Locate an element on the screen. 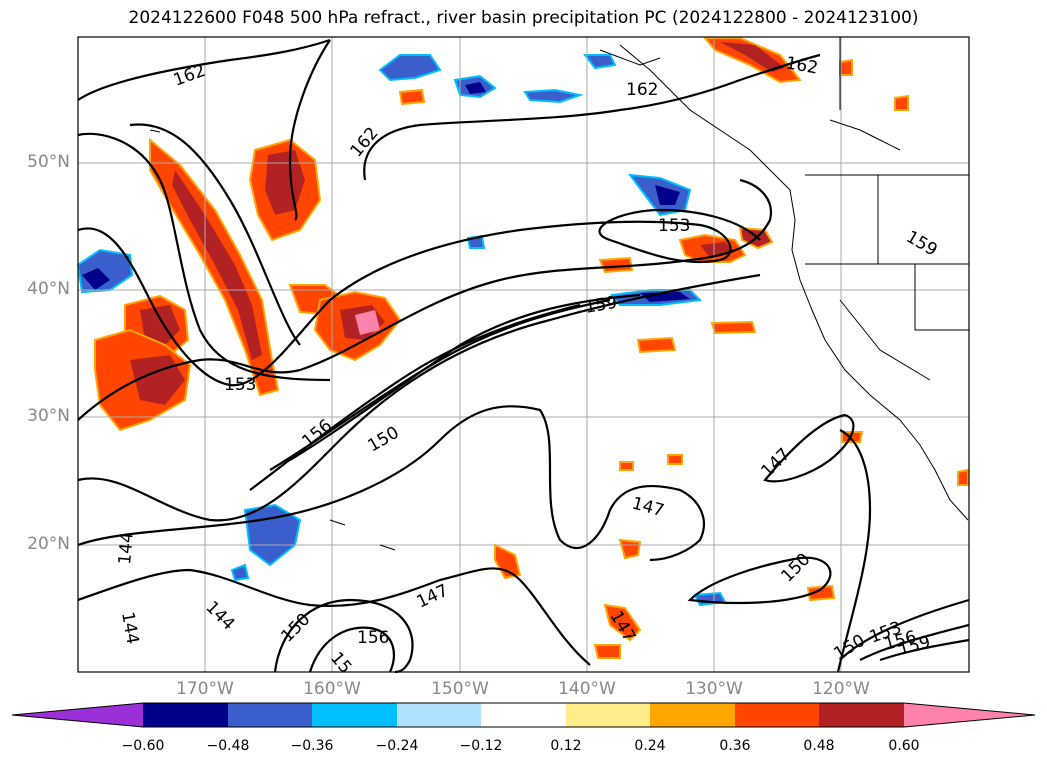 This screenshot has height=765, width=1047. colorbar-tick: 0.48 is located at coordinates (819, 746).